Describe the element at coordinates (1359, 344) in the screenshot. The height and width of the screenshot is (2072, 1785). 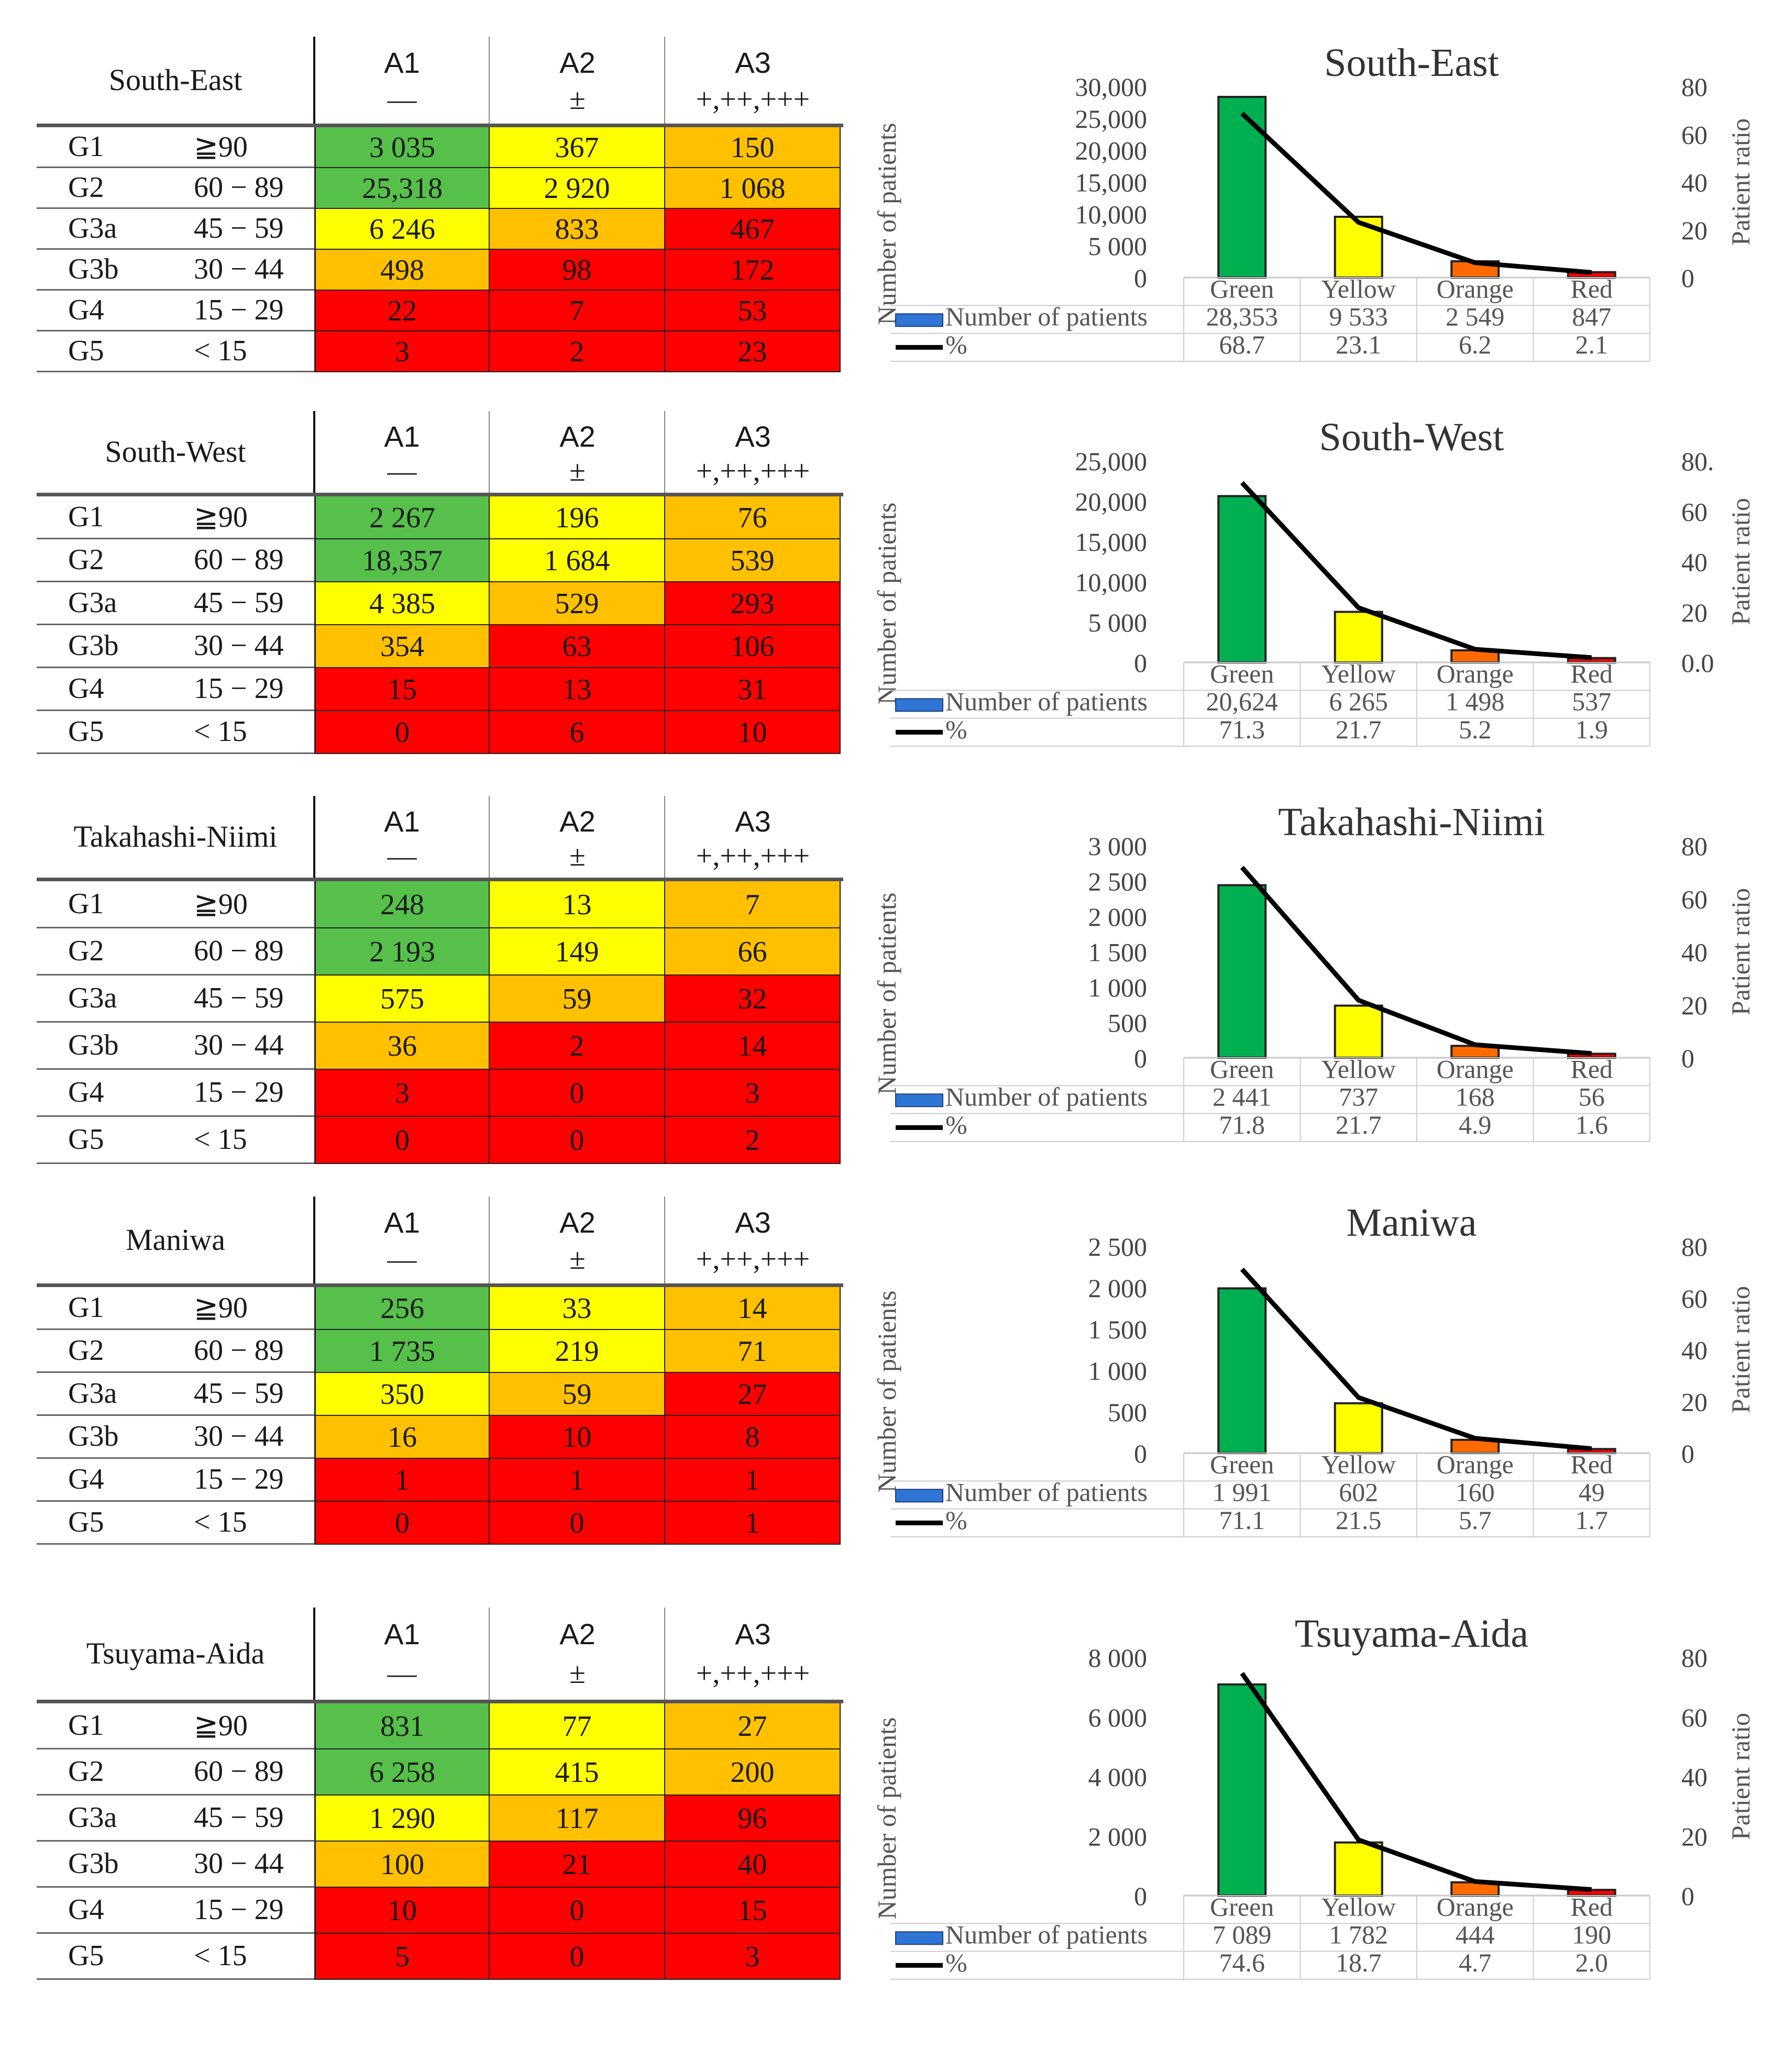
I see `percent-data-label: 23.1` at that location.